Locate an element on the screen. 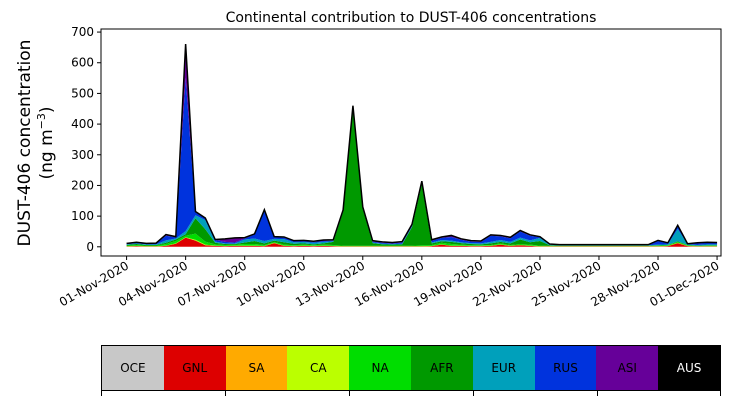 The height and width of the screenshot is (402, 730). y-tick-label: 0 is located at coordinates (90, 247).